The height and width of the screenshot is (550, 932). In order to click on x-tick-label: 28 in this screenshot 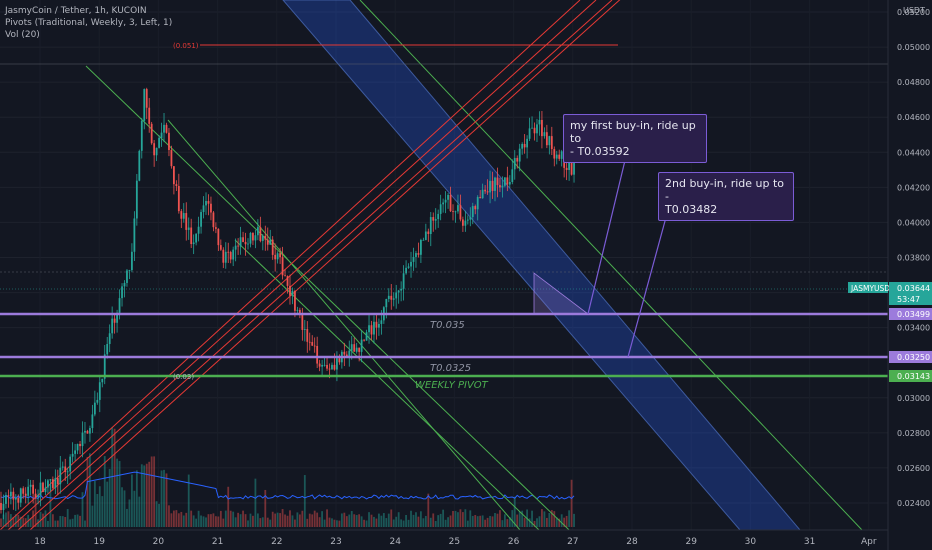, I will do `click(632, 542)`.